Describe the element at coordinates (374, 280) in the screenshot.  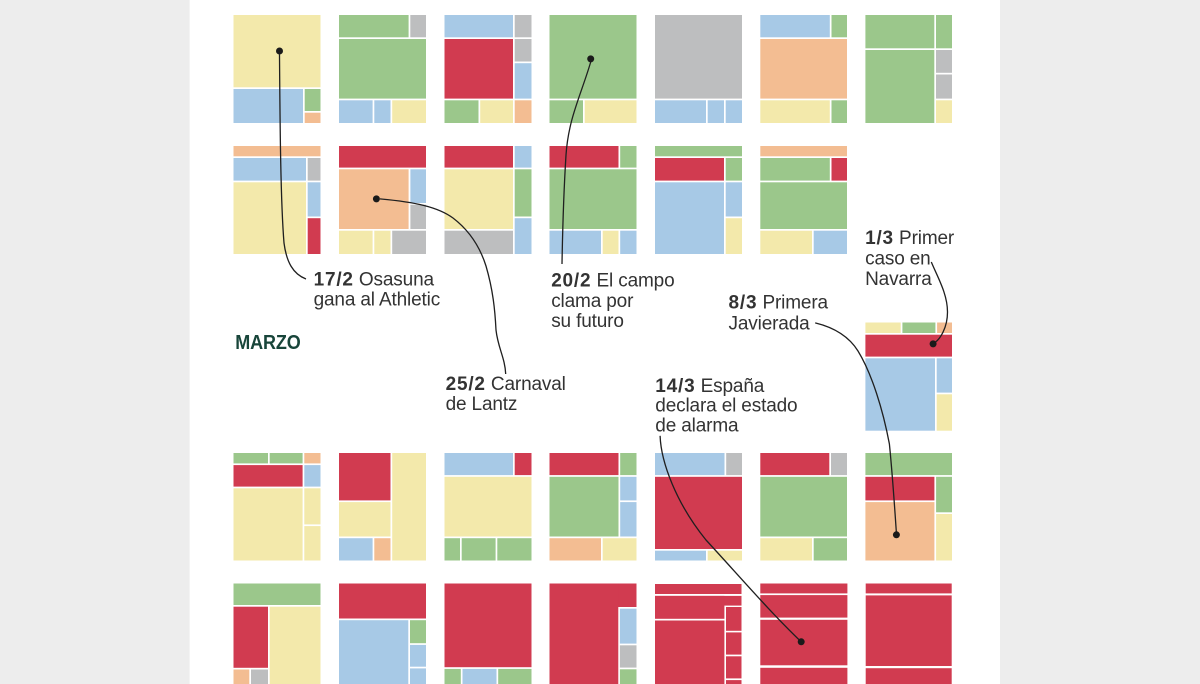
I see `svg-text: 17/2 Osasuna` at that location.